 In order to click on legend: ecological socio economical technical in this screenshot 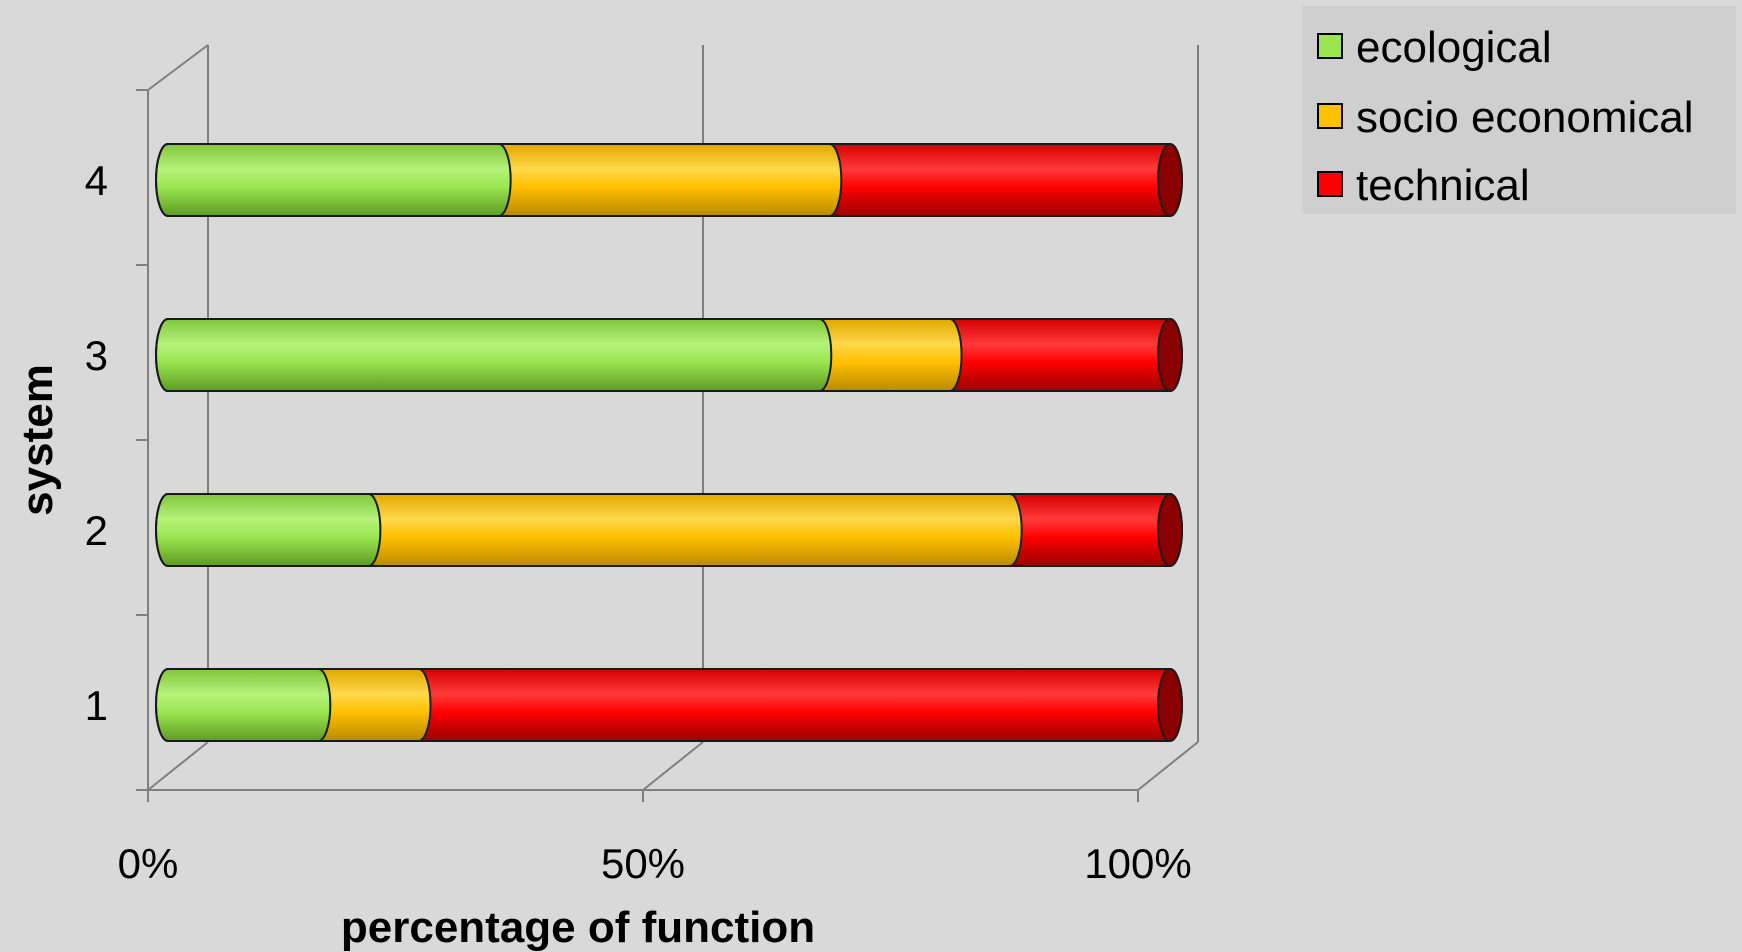, I will do `click(1519, 110)`.